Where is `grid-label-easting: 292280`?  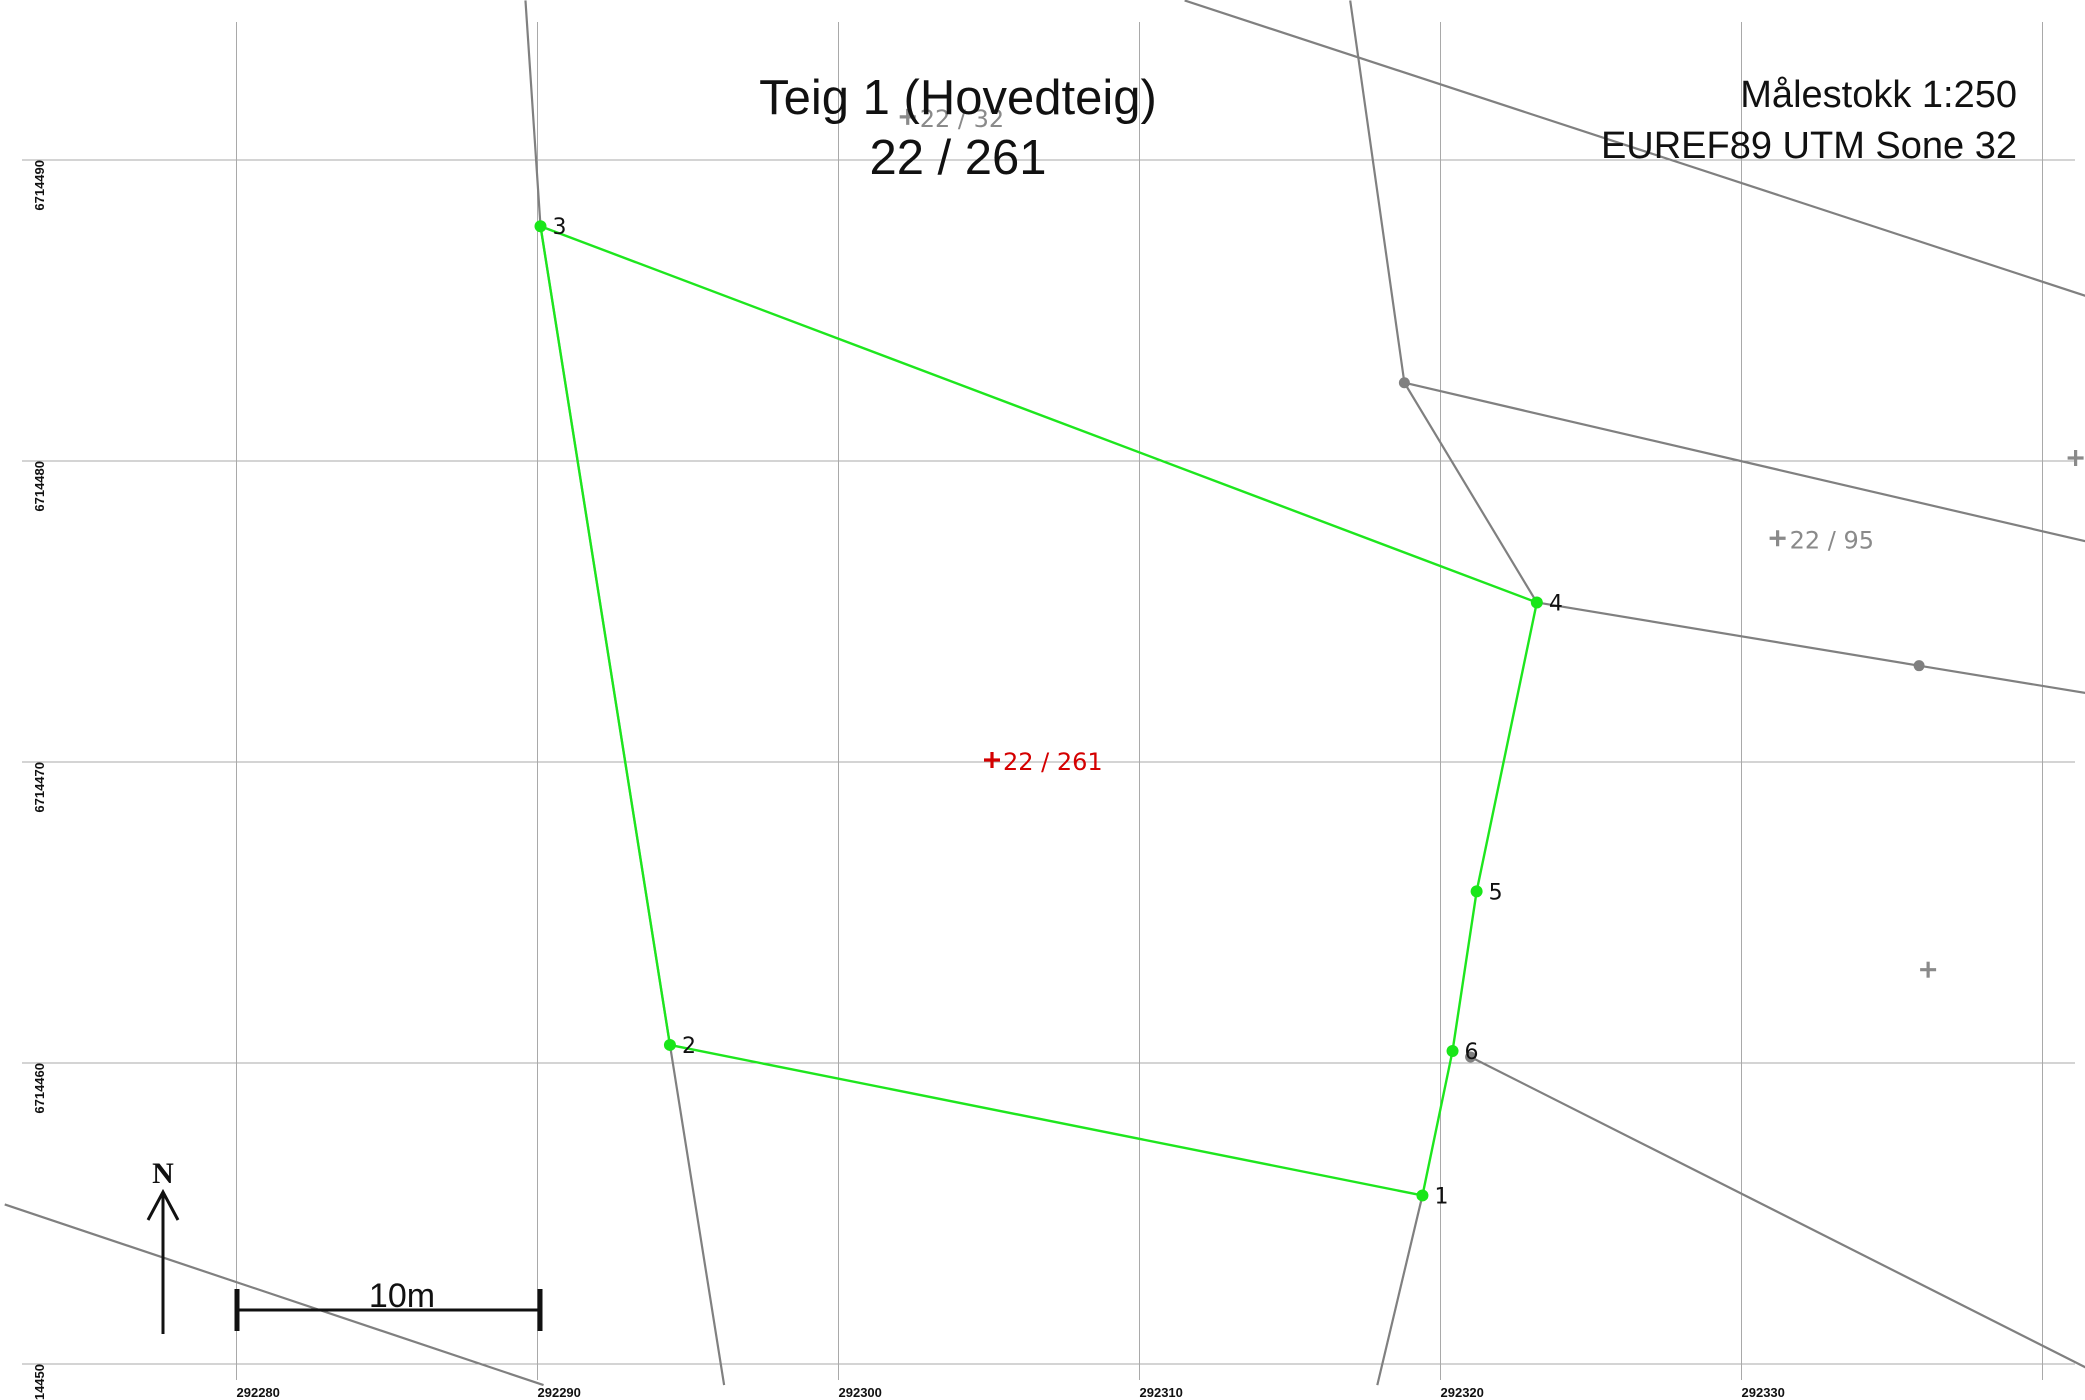 grid-label-easting: 292280 is located at coordinates (258, 1392).